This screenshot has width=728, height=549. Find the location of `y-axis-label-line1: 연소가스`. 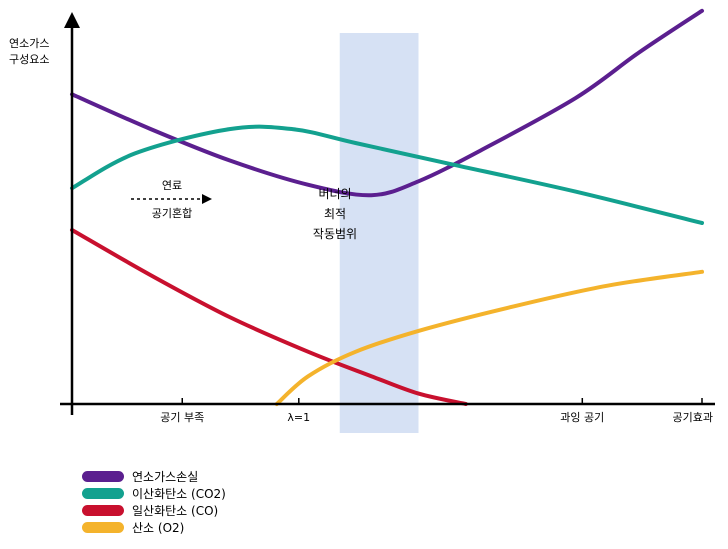

y-axis-label-line1: 연소가스 is located at coordinates (29, 43).